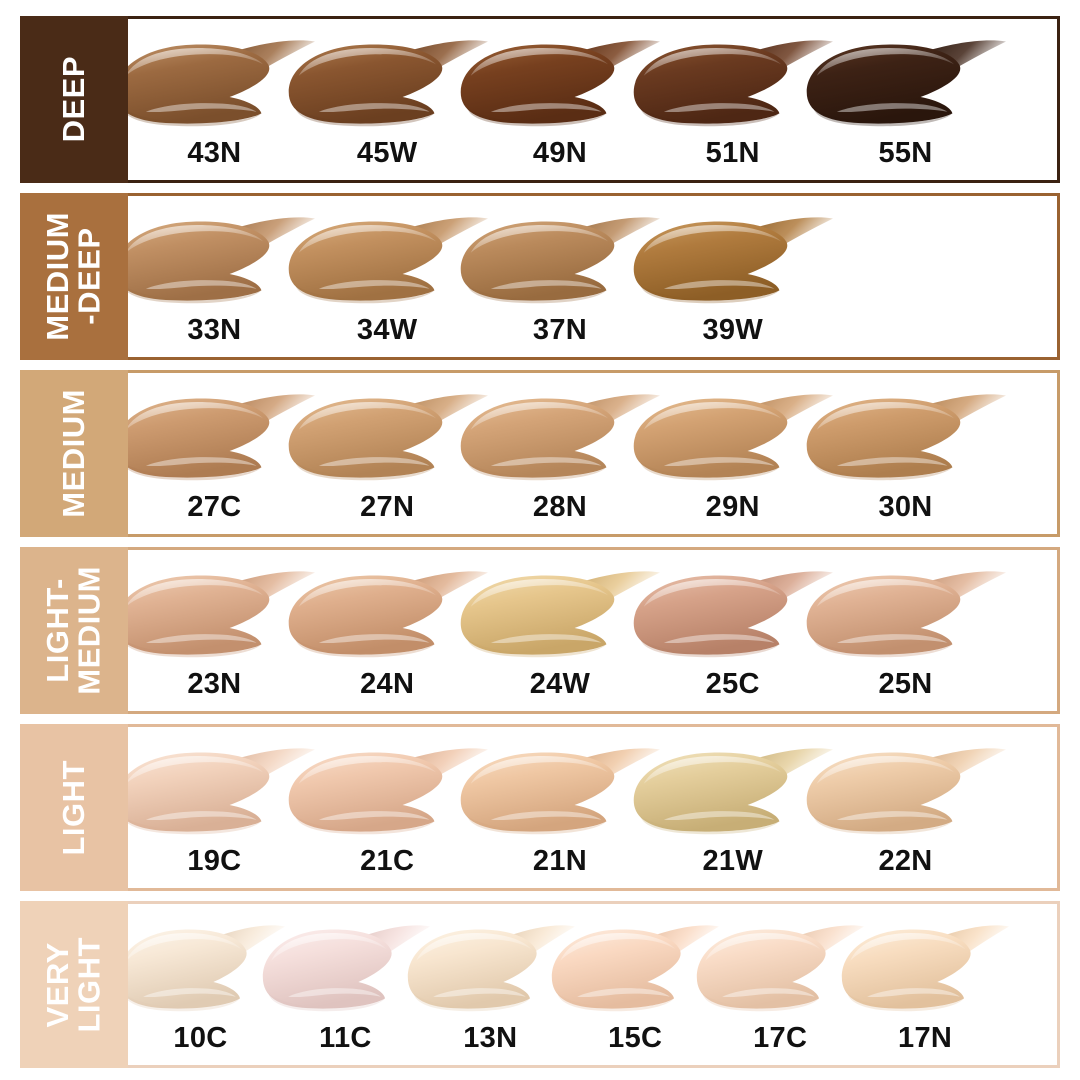 This screenshot has height=1080, width=1080. I want to click on shade-swatch-25N: 25N, so click(906, 630).